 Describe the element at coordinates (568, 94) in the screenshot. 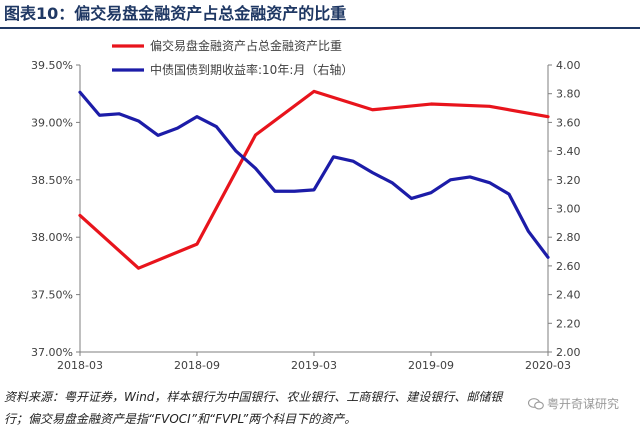

I see `right-tick-label: 3.80` at that location.